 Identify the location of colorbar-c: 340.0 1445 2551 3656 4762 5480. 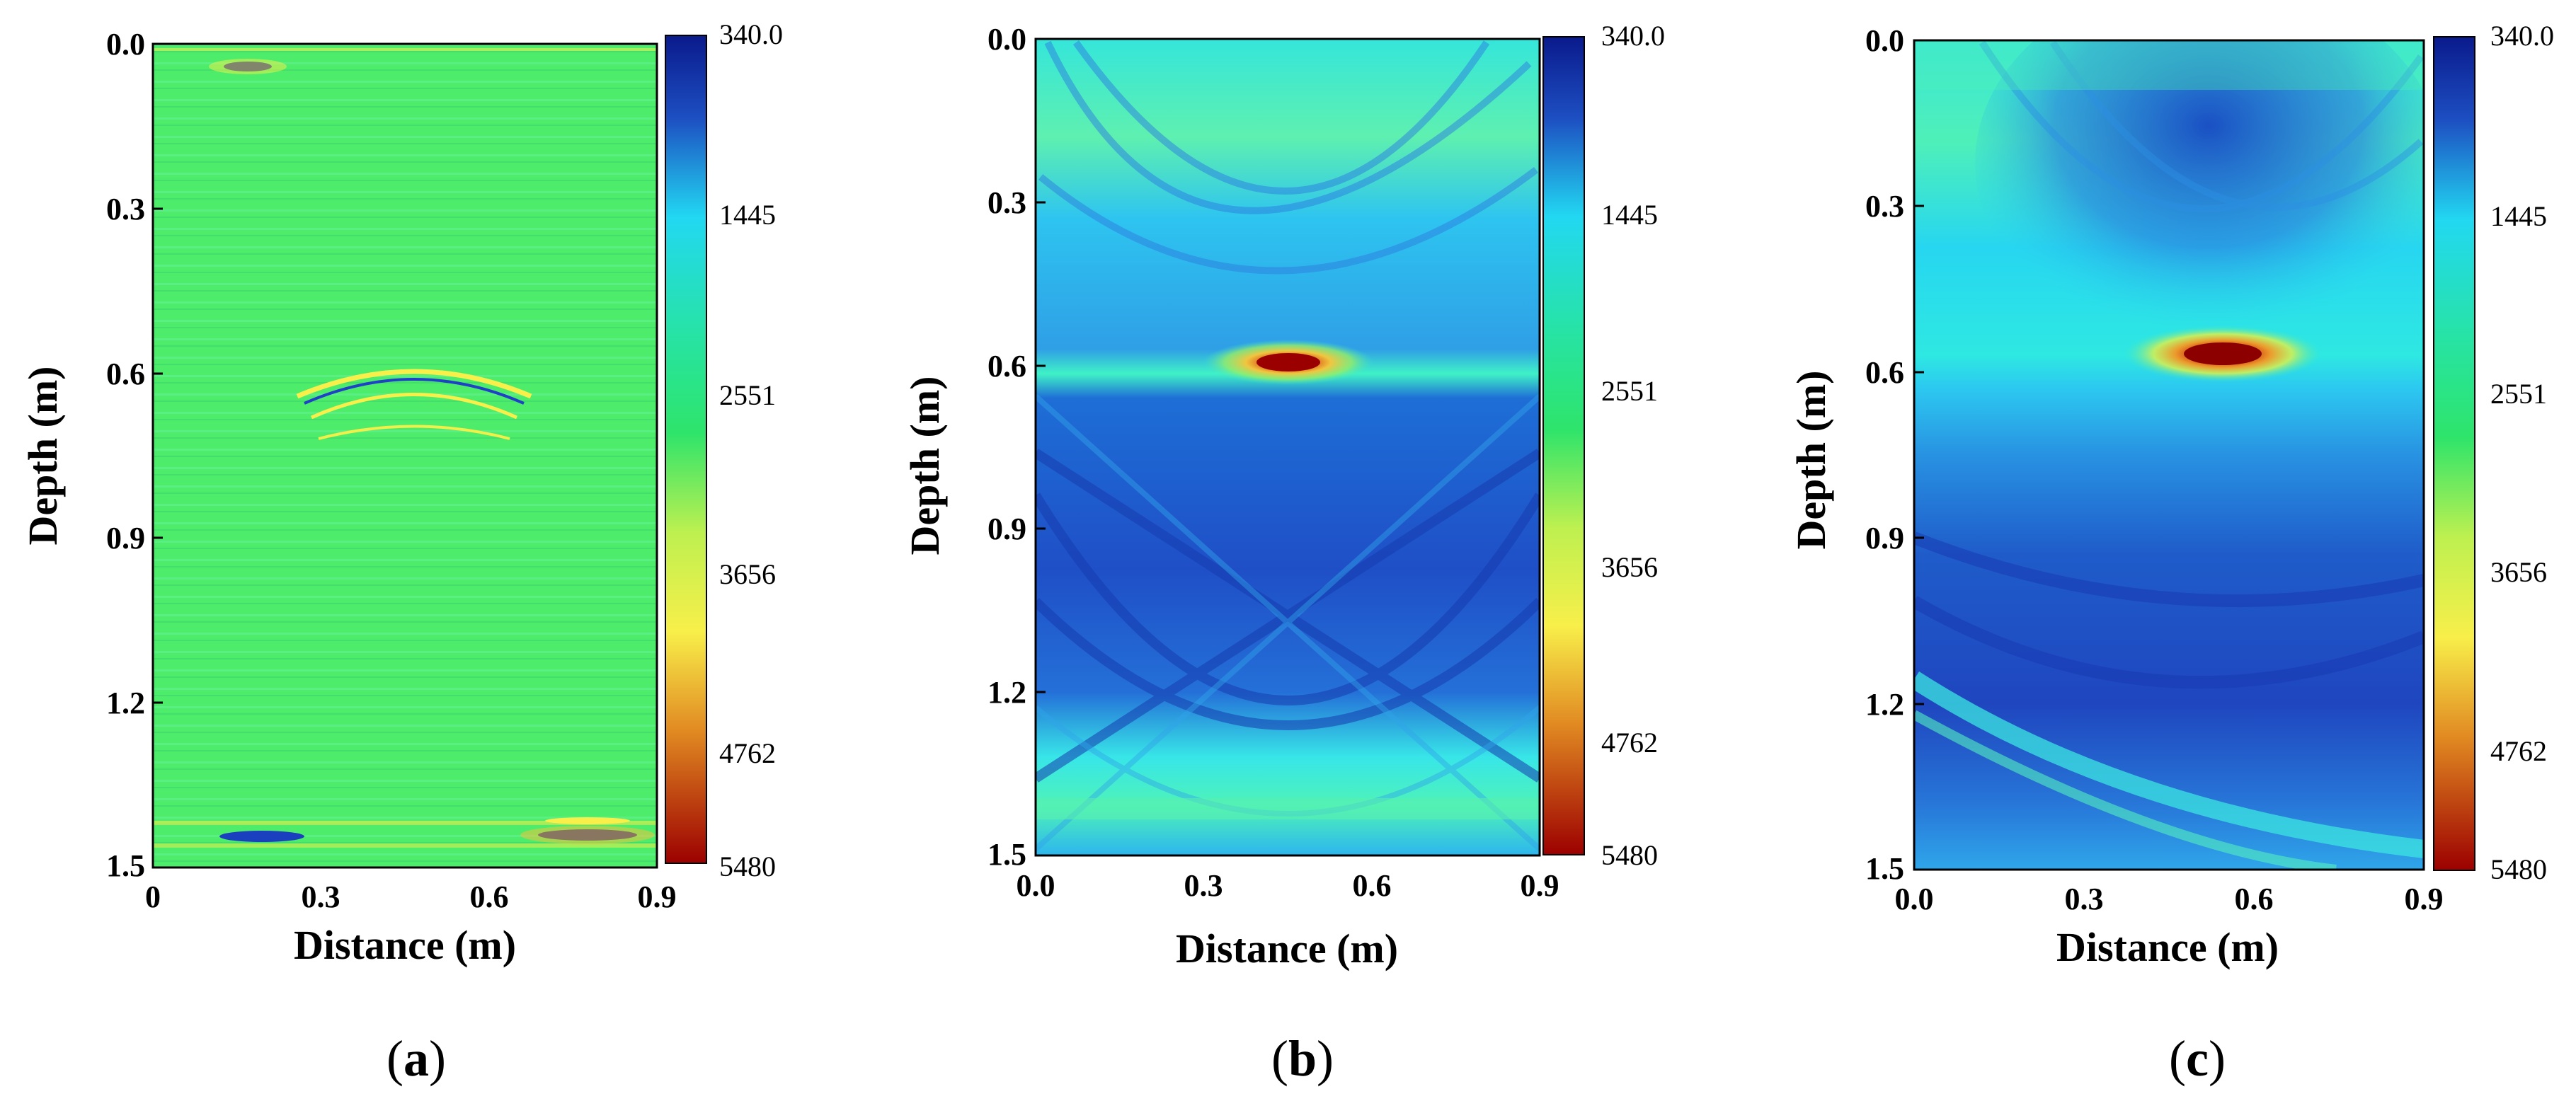
(2493, 452).